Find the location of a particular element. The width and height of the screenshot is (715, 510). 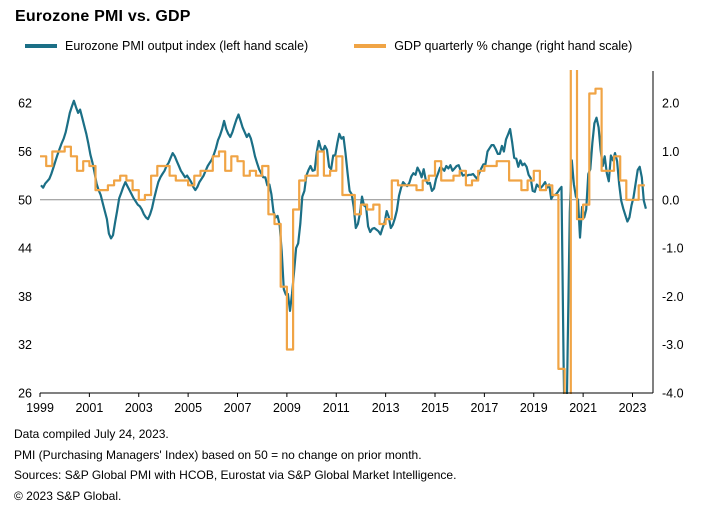

x-tick-label: 2007 is located at coordinates (238, 408).